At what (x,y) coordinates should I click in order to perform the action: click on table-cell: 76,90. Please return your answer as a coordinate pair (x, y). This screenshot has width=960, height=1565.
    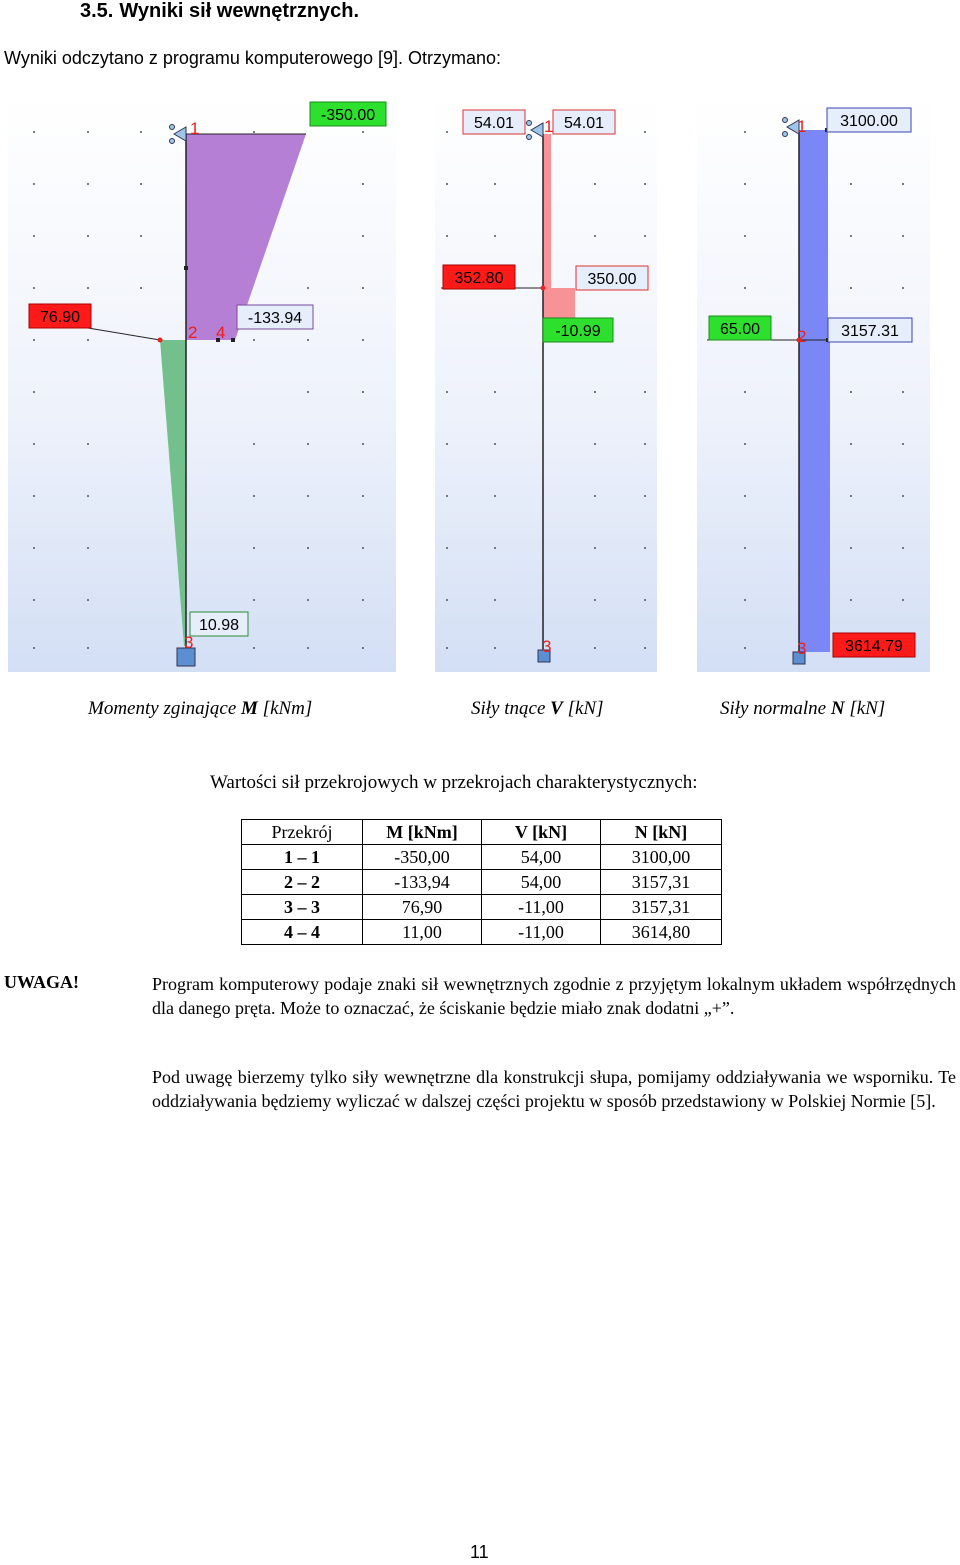
    Looking at the image, I should click on (422, 907).